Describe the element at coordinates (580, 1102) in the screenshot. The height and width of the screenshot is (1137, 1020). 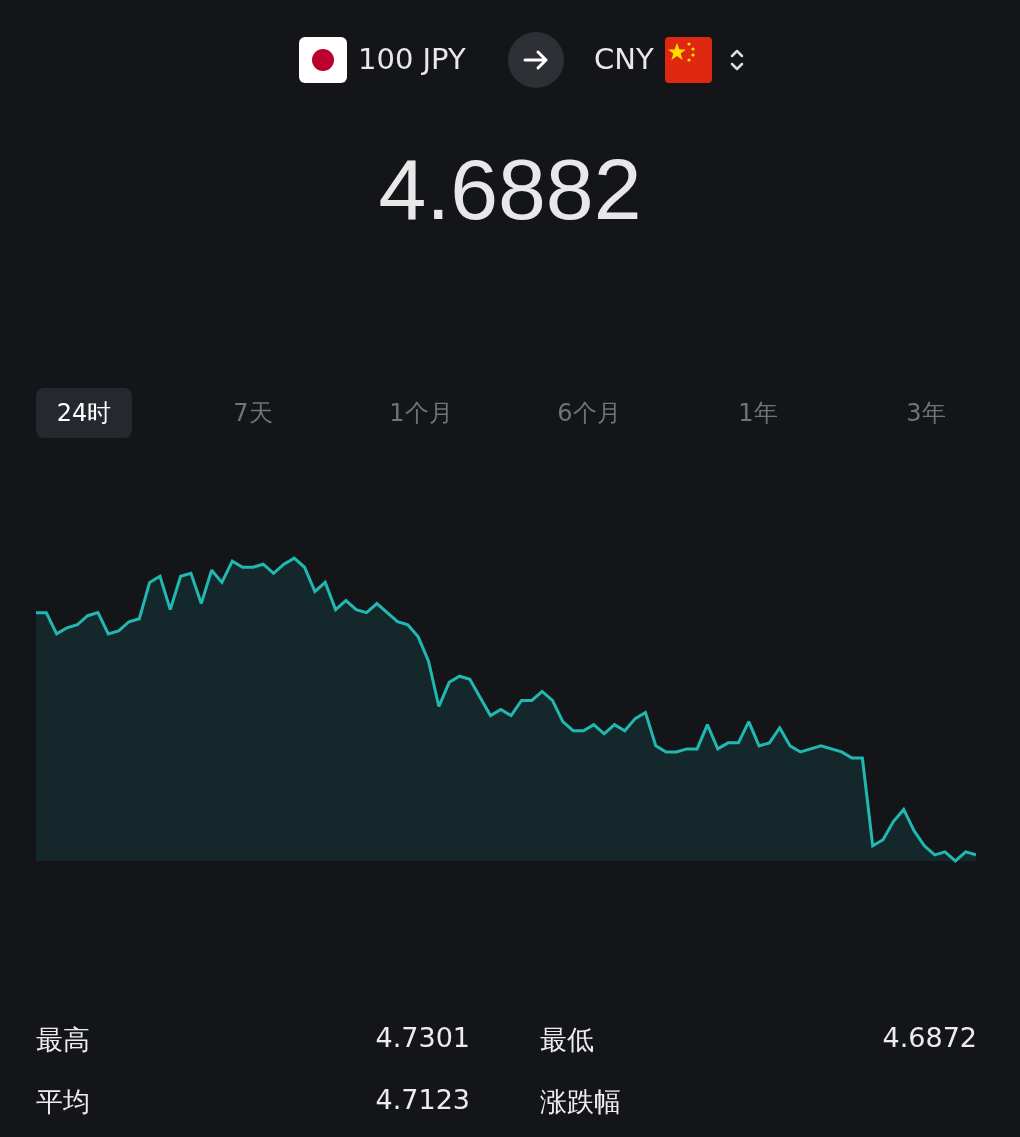
I see `text: 涨跌幅` at that location.